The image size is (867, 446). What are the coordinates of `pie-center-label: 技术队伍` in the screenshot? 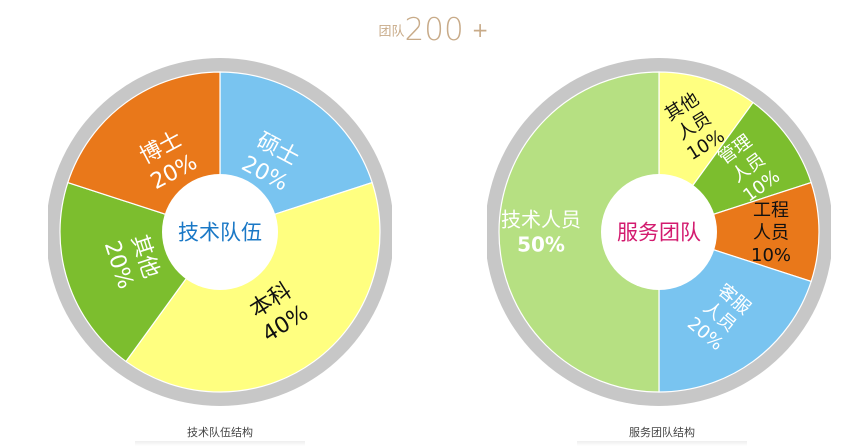 It's located at (220, 233).